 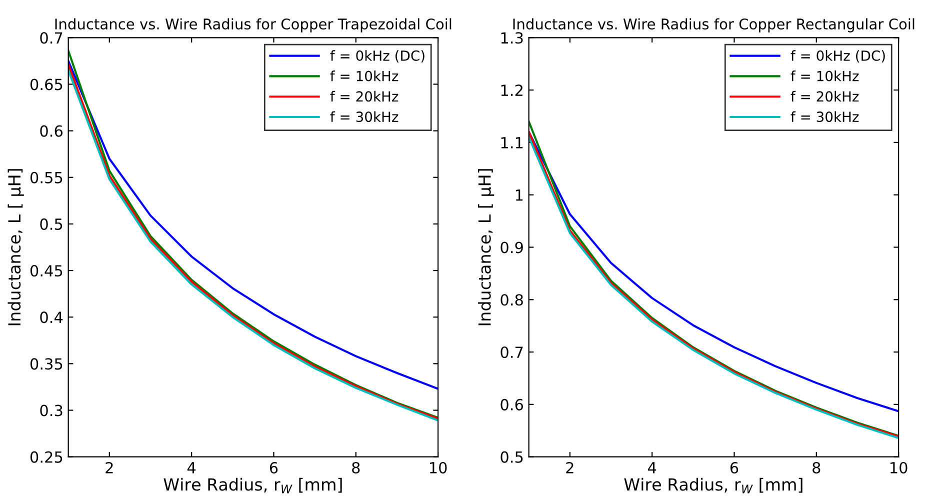 I want to click on y-tick-label: 0.9, so click(x=511, y=248).